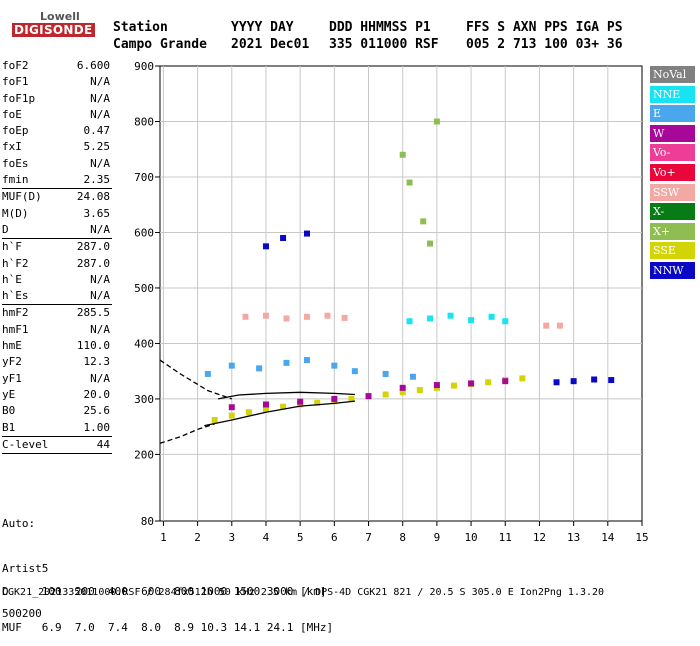  What do you see at coordinates (573, 537) in the screenshot?
I see `x-tick-label: 13` at bounding box center [573, 537].